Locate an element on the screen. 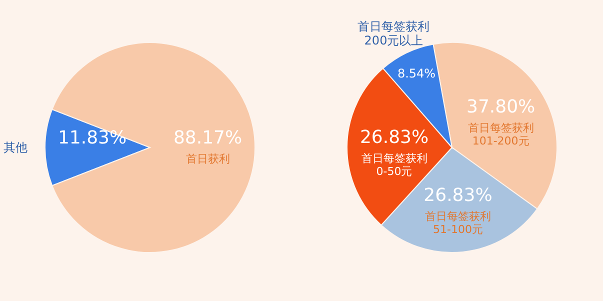  data-label: 11.83% is located at coordinates (92, 138).